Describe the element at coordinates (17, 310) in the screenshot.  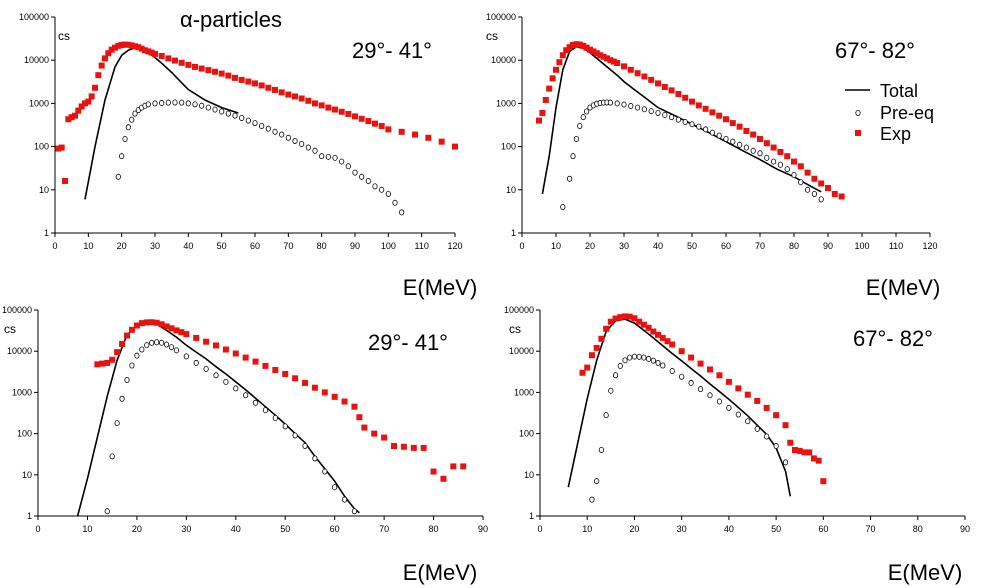
I see `y-tick-label: 100000` at that location.